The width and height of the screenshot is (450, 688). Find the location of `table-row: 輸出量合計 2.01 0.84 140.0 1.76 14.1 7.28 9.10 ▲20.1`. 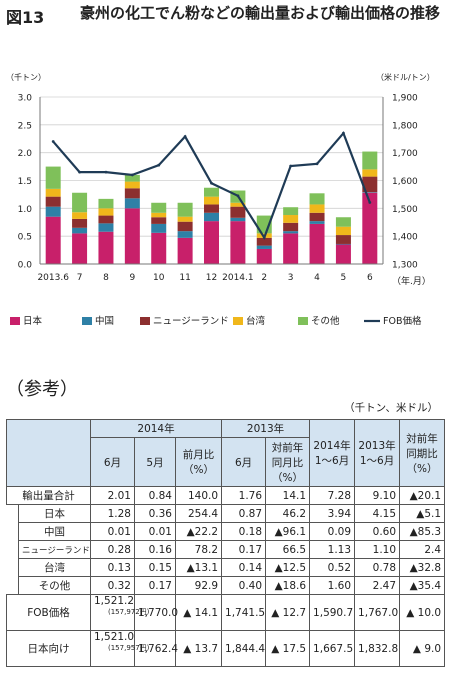

table-row: 輸出量合計 2.01 0.84 140.0 1.76 14.1 7.28 9.10 ▲20.1 is located at coordinates (226, 495).